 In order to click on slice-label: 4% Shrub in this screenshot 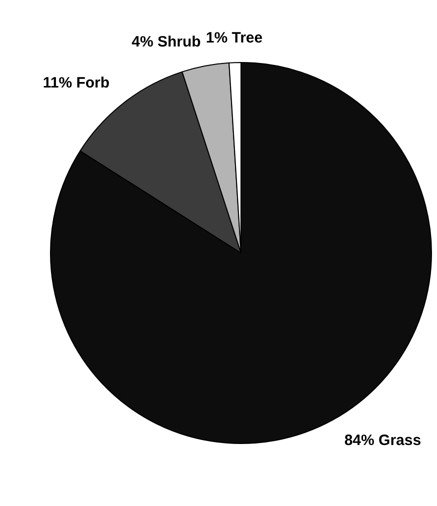, I will do `click(166, 41)`.